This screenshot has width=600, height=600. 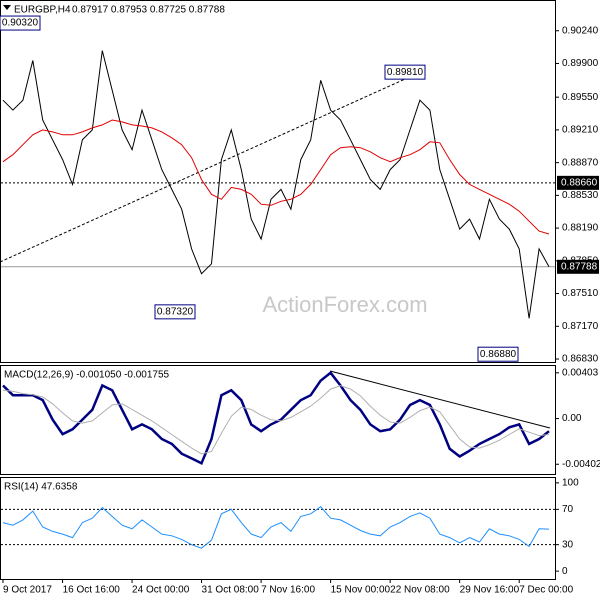 I want to click on level-label: 0.88660, so click(x=579, y=182).